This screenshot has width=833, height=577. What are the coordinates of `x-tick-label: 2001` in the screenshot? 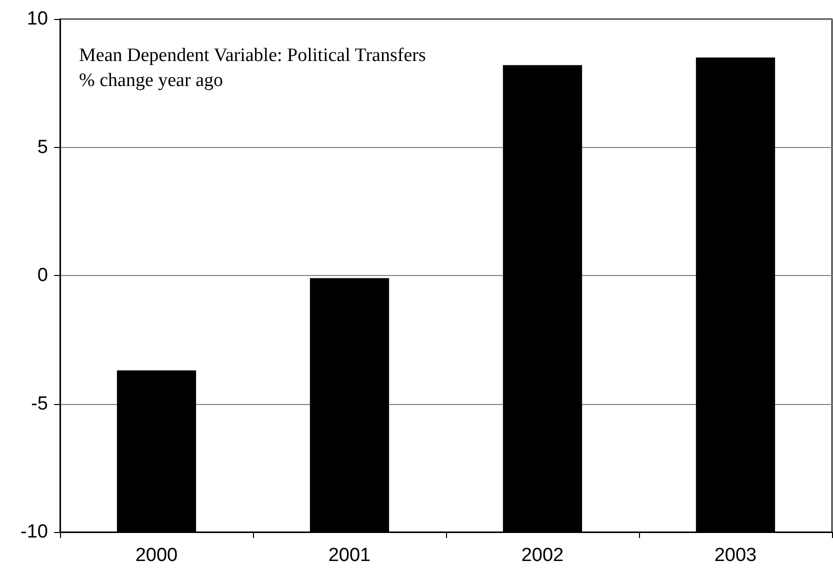 It's located at (349, 555).